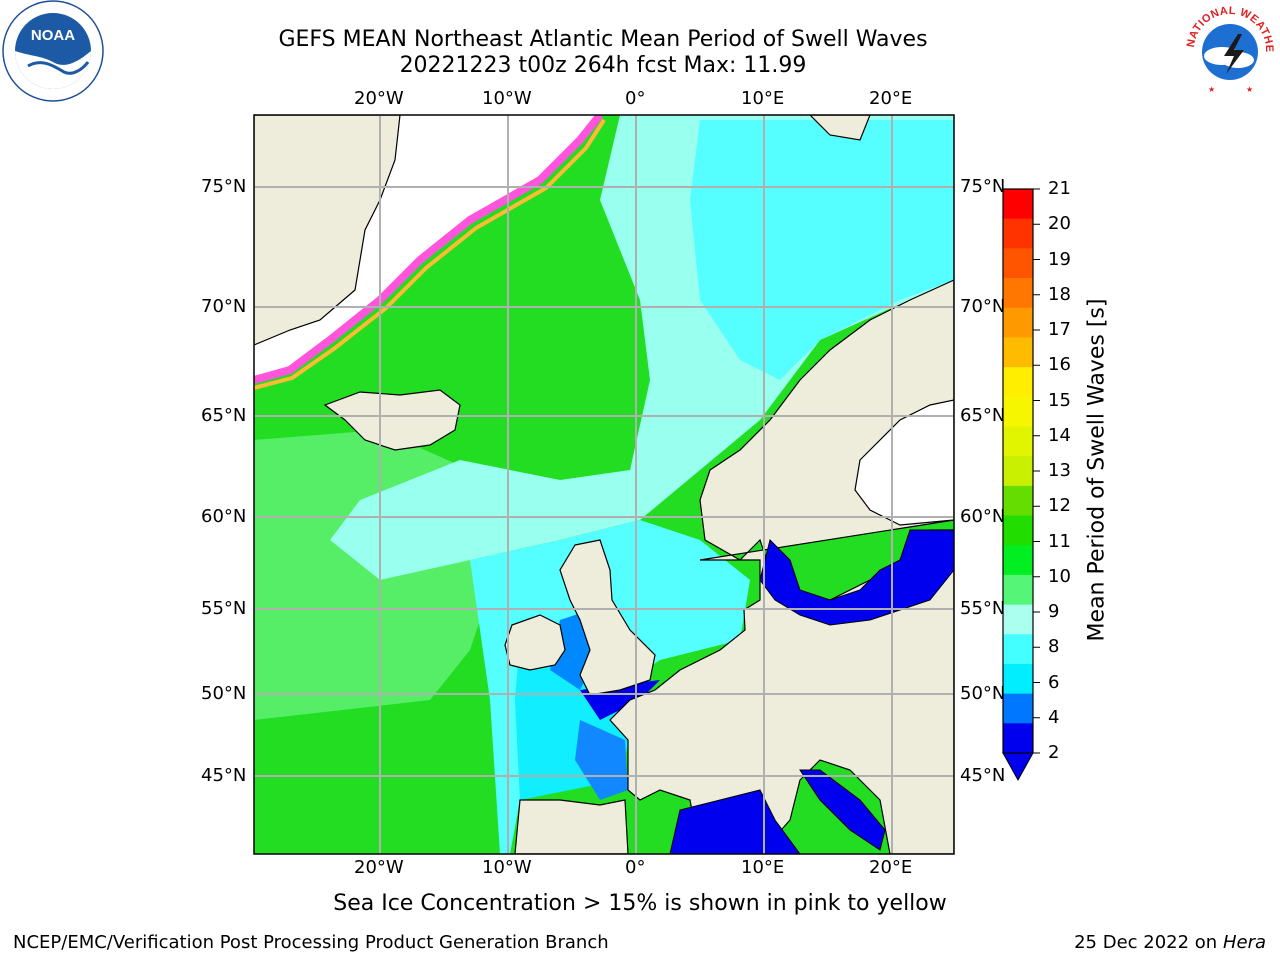  I want to click on colorbar-tick-label: 6, so click(1054, 682).